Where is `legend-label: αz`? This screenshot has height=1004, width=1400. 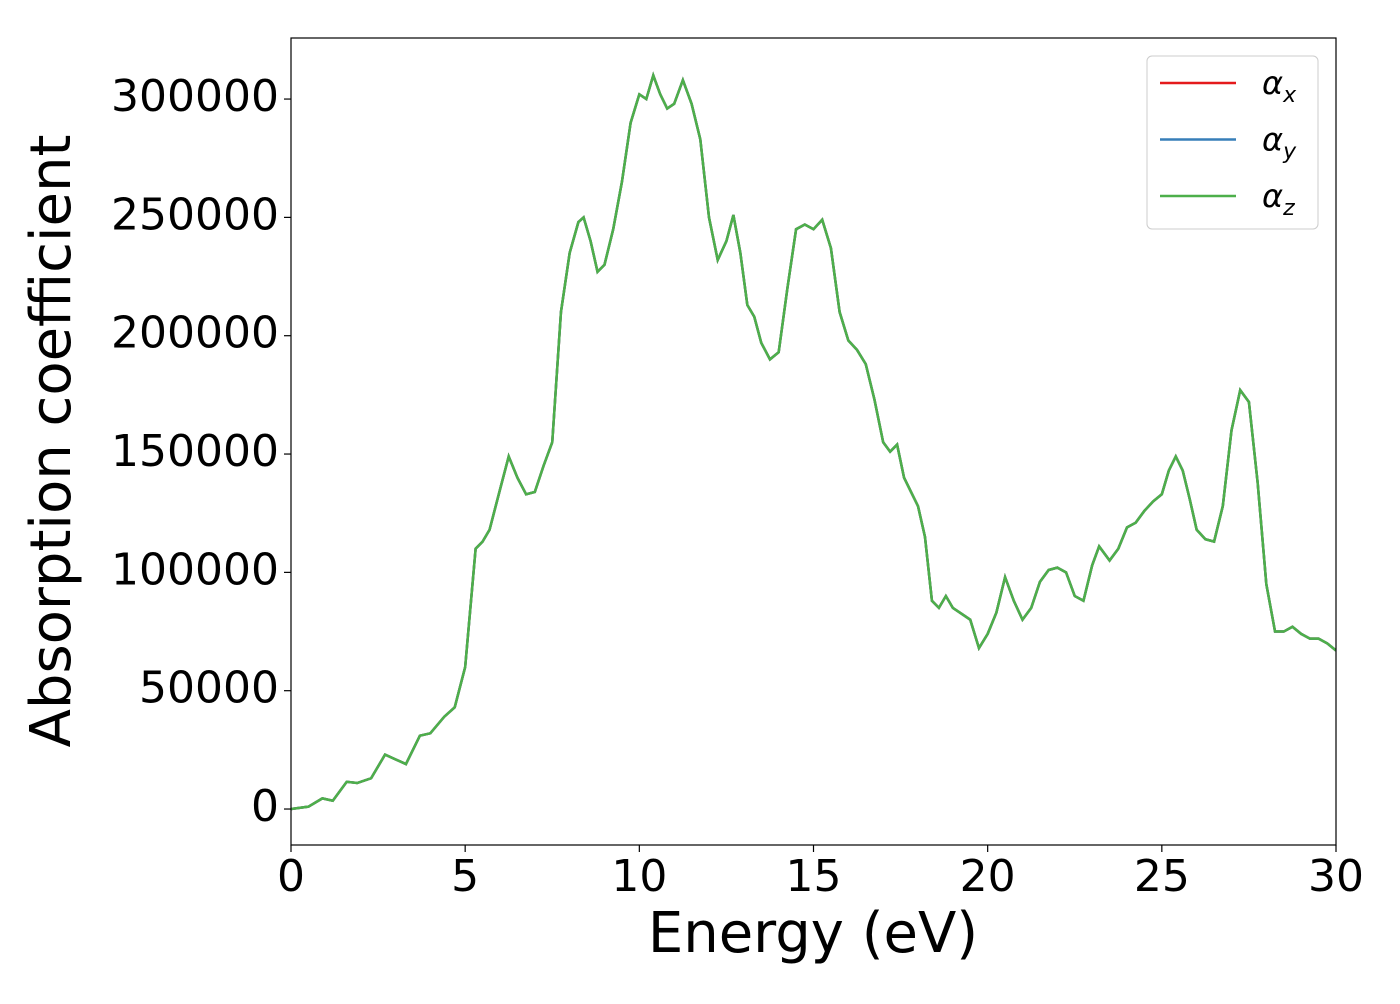
legend-label: αz is located at coordinates (1278, 199).